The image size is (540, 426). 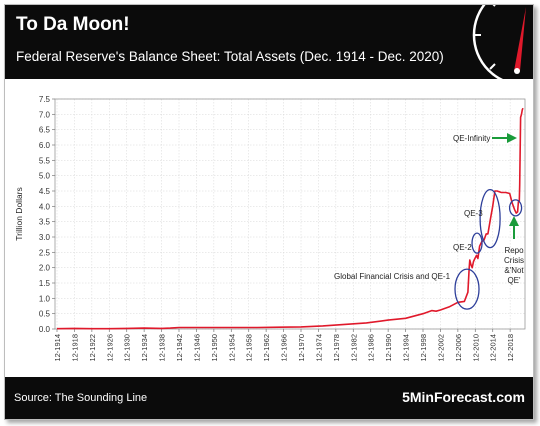 What do you see at coordinates (388, 348) in the screenshot?
I see `x-tick-label: 12-1990` at bounding box center [388, 348].